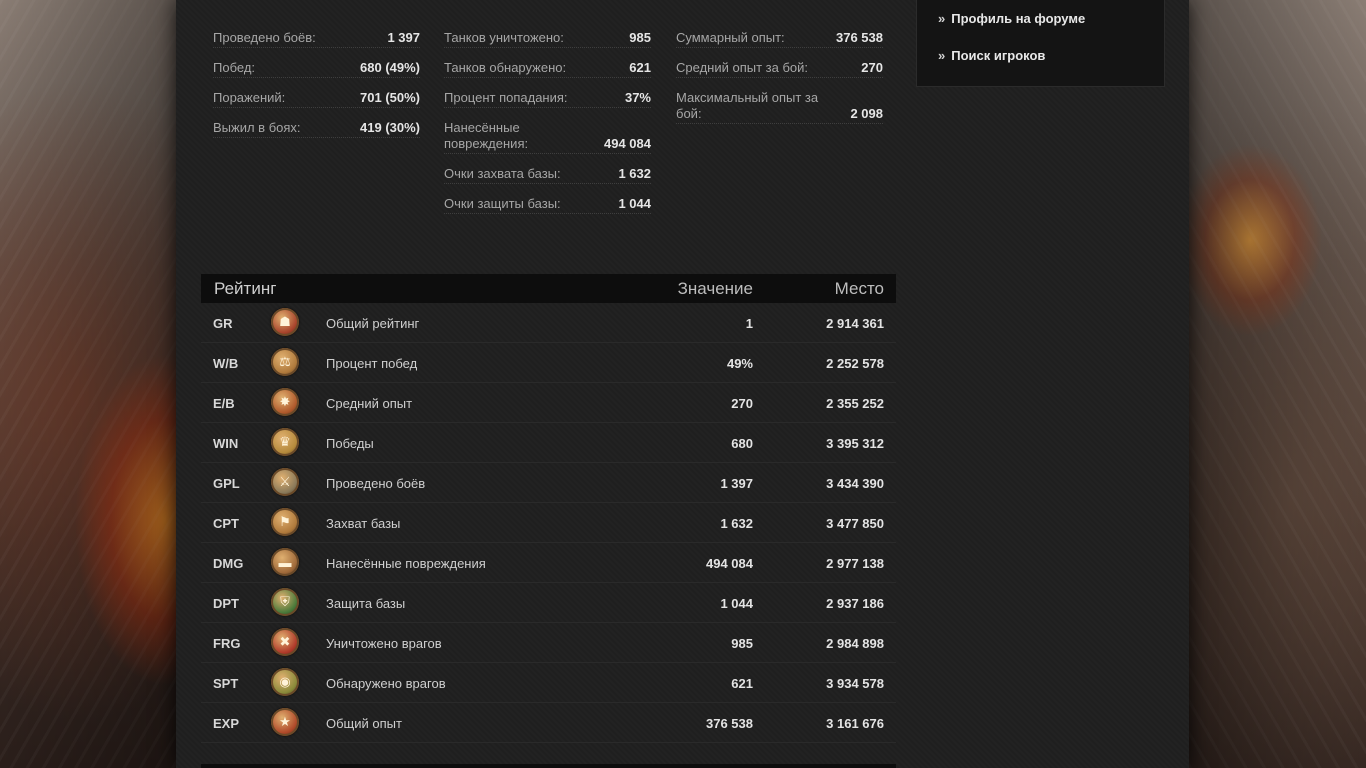  I want to click on stat-row: Проведено боёв: 1 397, so click(316, 37).